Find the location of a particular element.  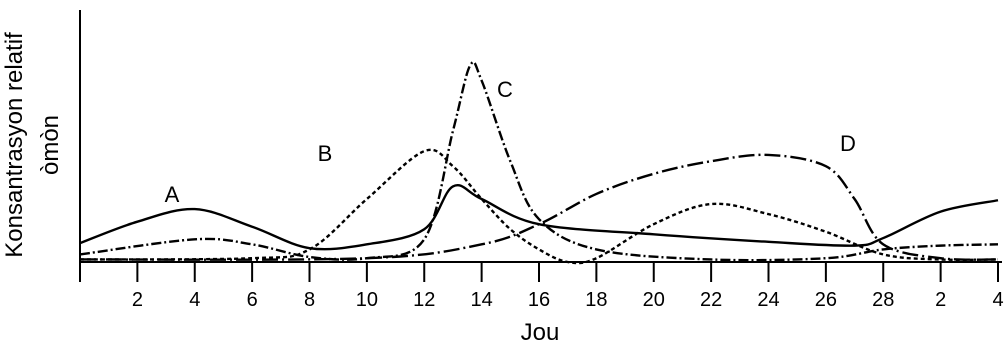

curve-label: C is located at coordinates (505, 89).